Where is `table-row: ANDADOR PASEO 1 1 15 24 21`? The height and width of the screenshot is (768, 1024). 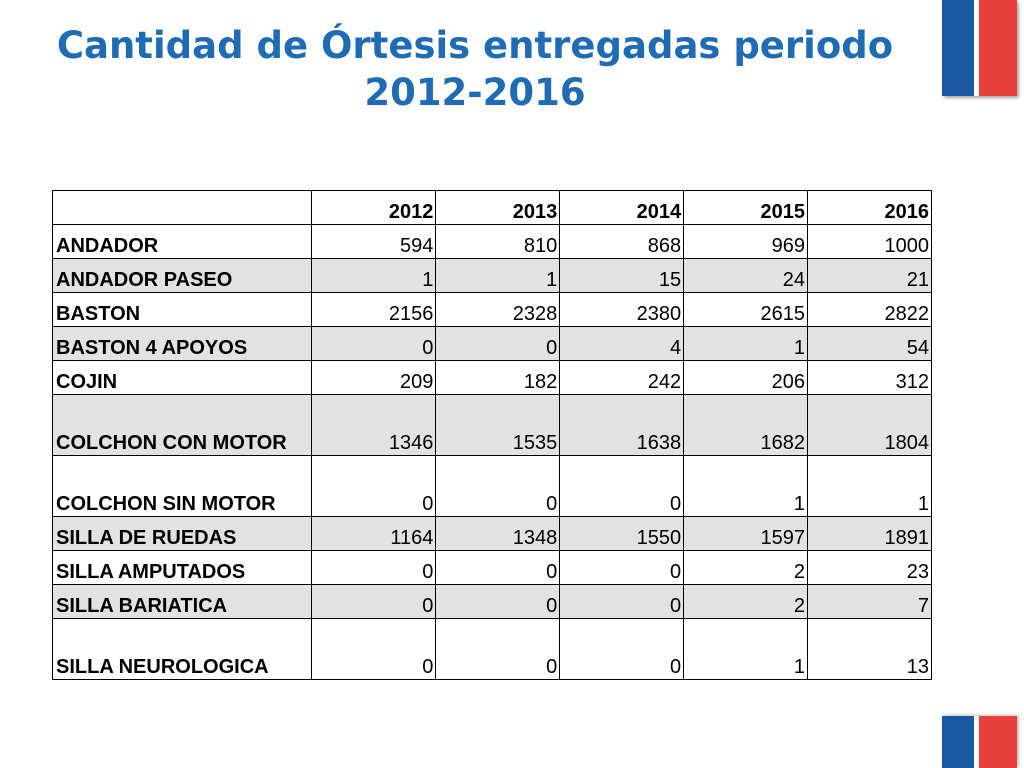 table-row: ANDADOR PASEO 1 1 15 24 21 is located at coordinates (491, 275).